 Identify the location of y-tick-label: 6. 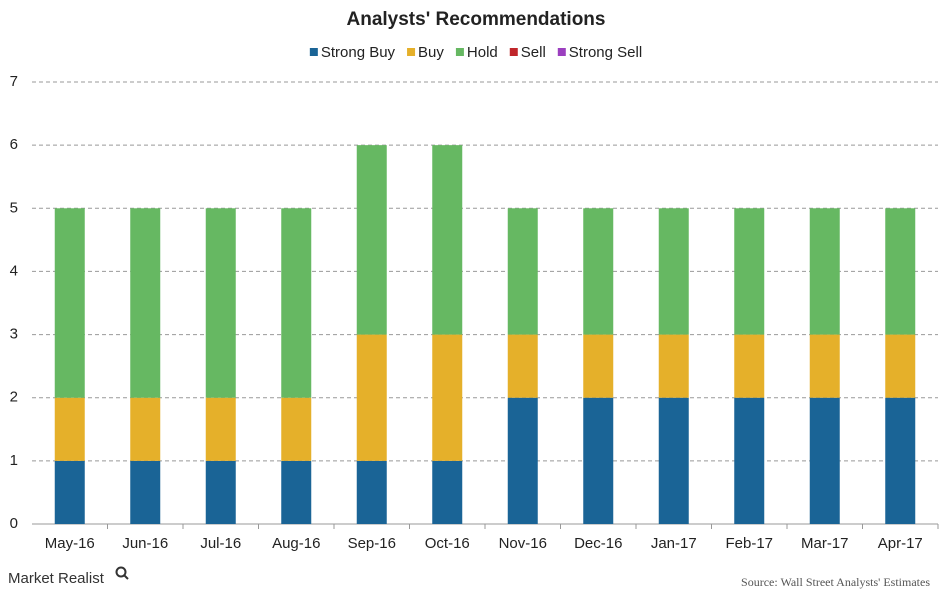
(14, 144).